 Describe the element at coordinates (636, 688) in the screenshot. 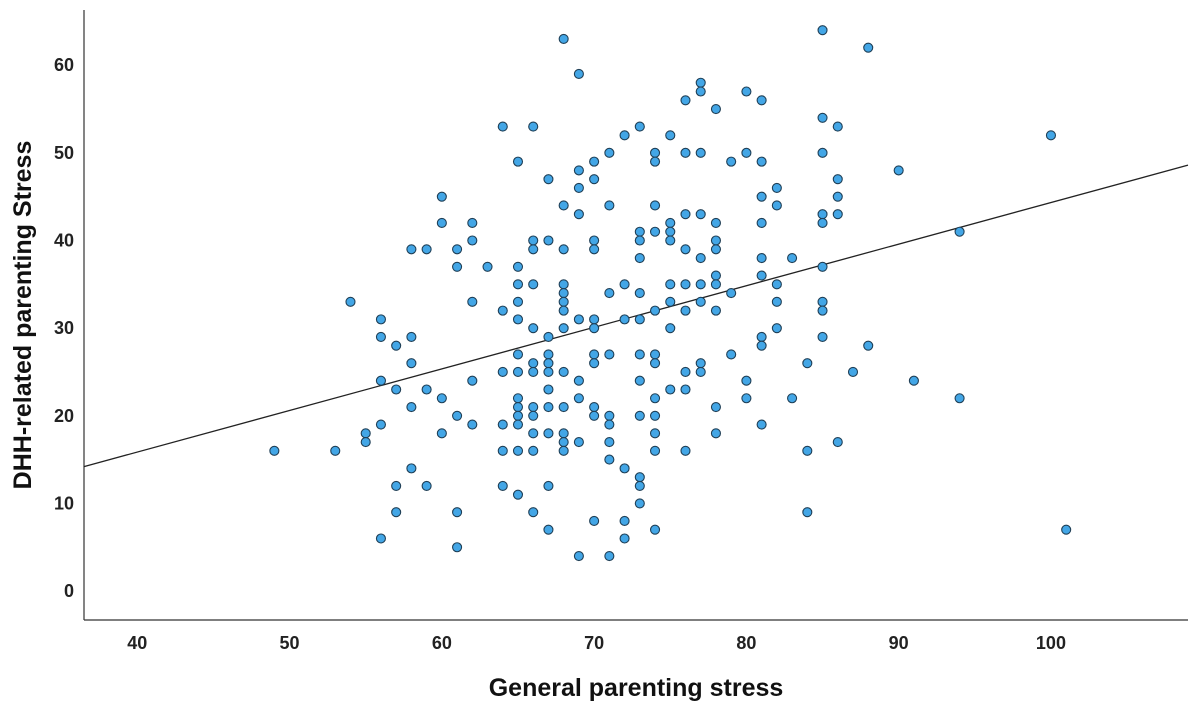

I see `x-axis-title: General parenting stress` at that location.